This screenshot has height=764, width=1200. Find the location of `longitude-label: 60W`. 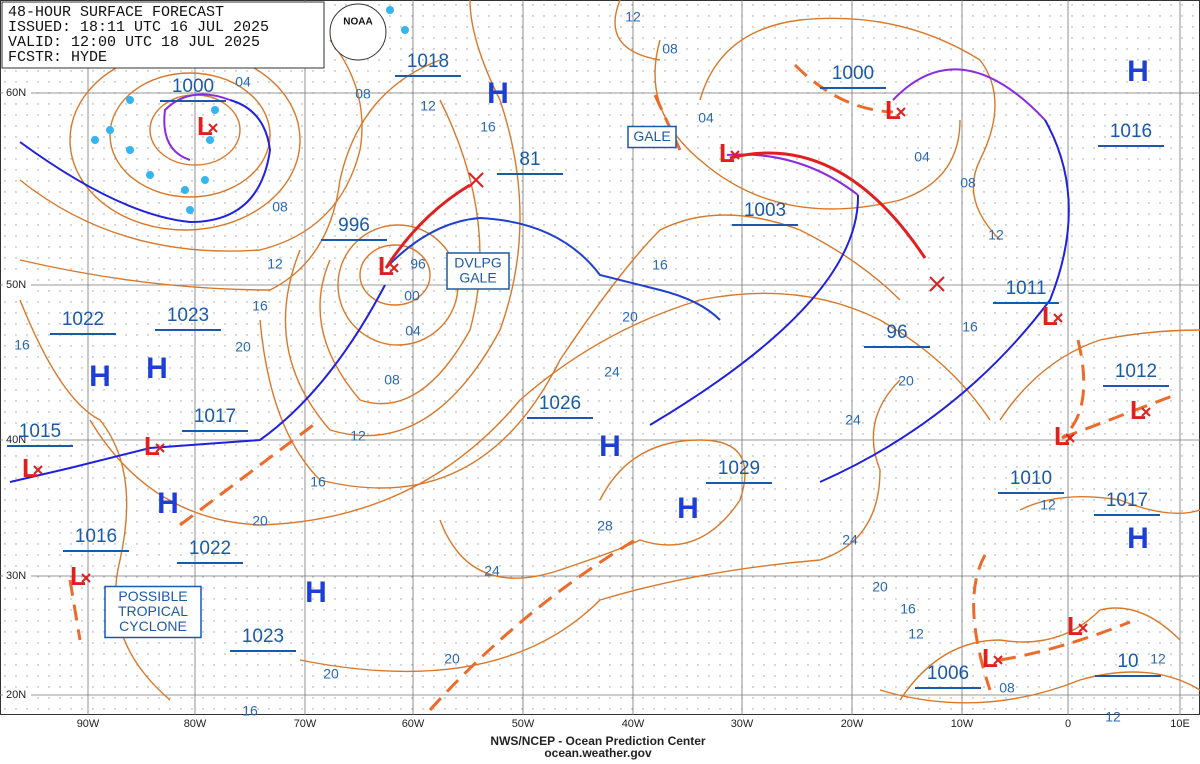

longitude-label: 60W is located at coordinates (413, 724).